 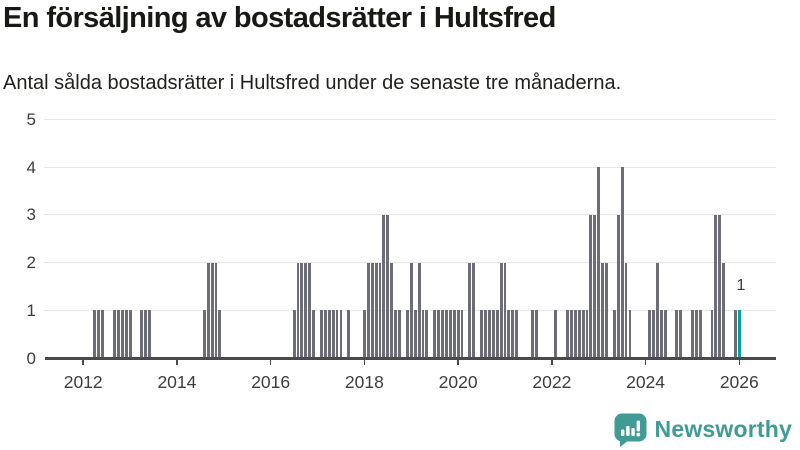 I want to click on x-tick-label: 2024, so click(x=646, y=382).